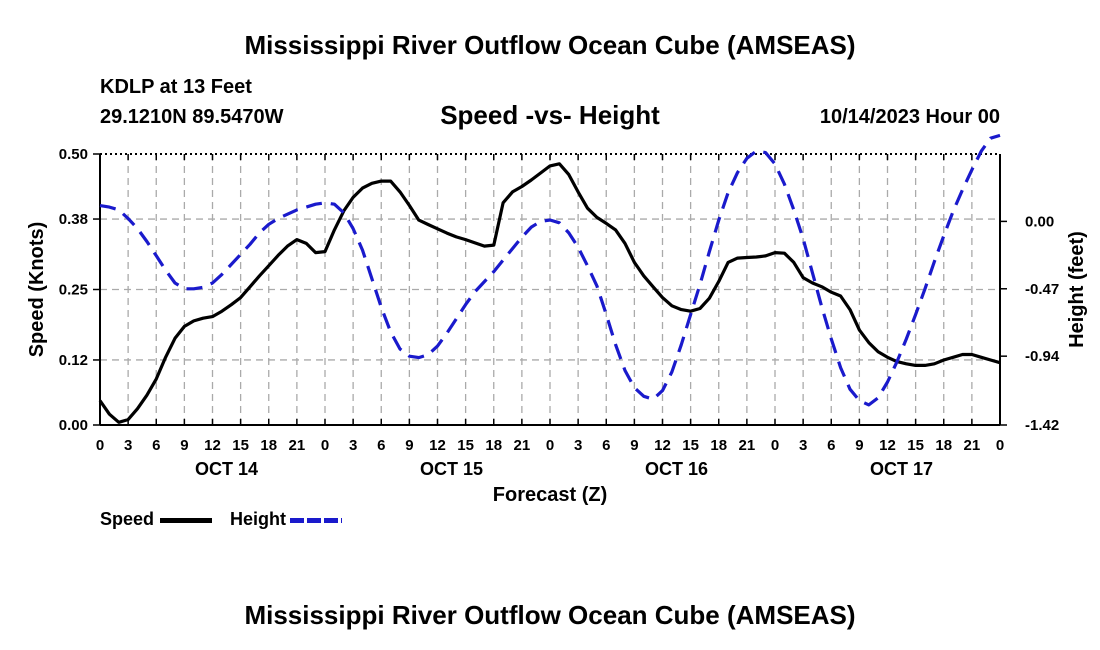 The image size is (1100, 650). Describe the element at coordinates (73, 425) in the screenshot. I see `y-left-tick-label: 0.00` at that location.